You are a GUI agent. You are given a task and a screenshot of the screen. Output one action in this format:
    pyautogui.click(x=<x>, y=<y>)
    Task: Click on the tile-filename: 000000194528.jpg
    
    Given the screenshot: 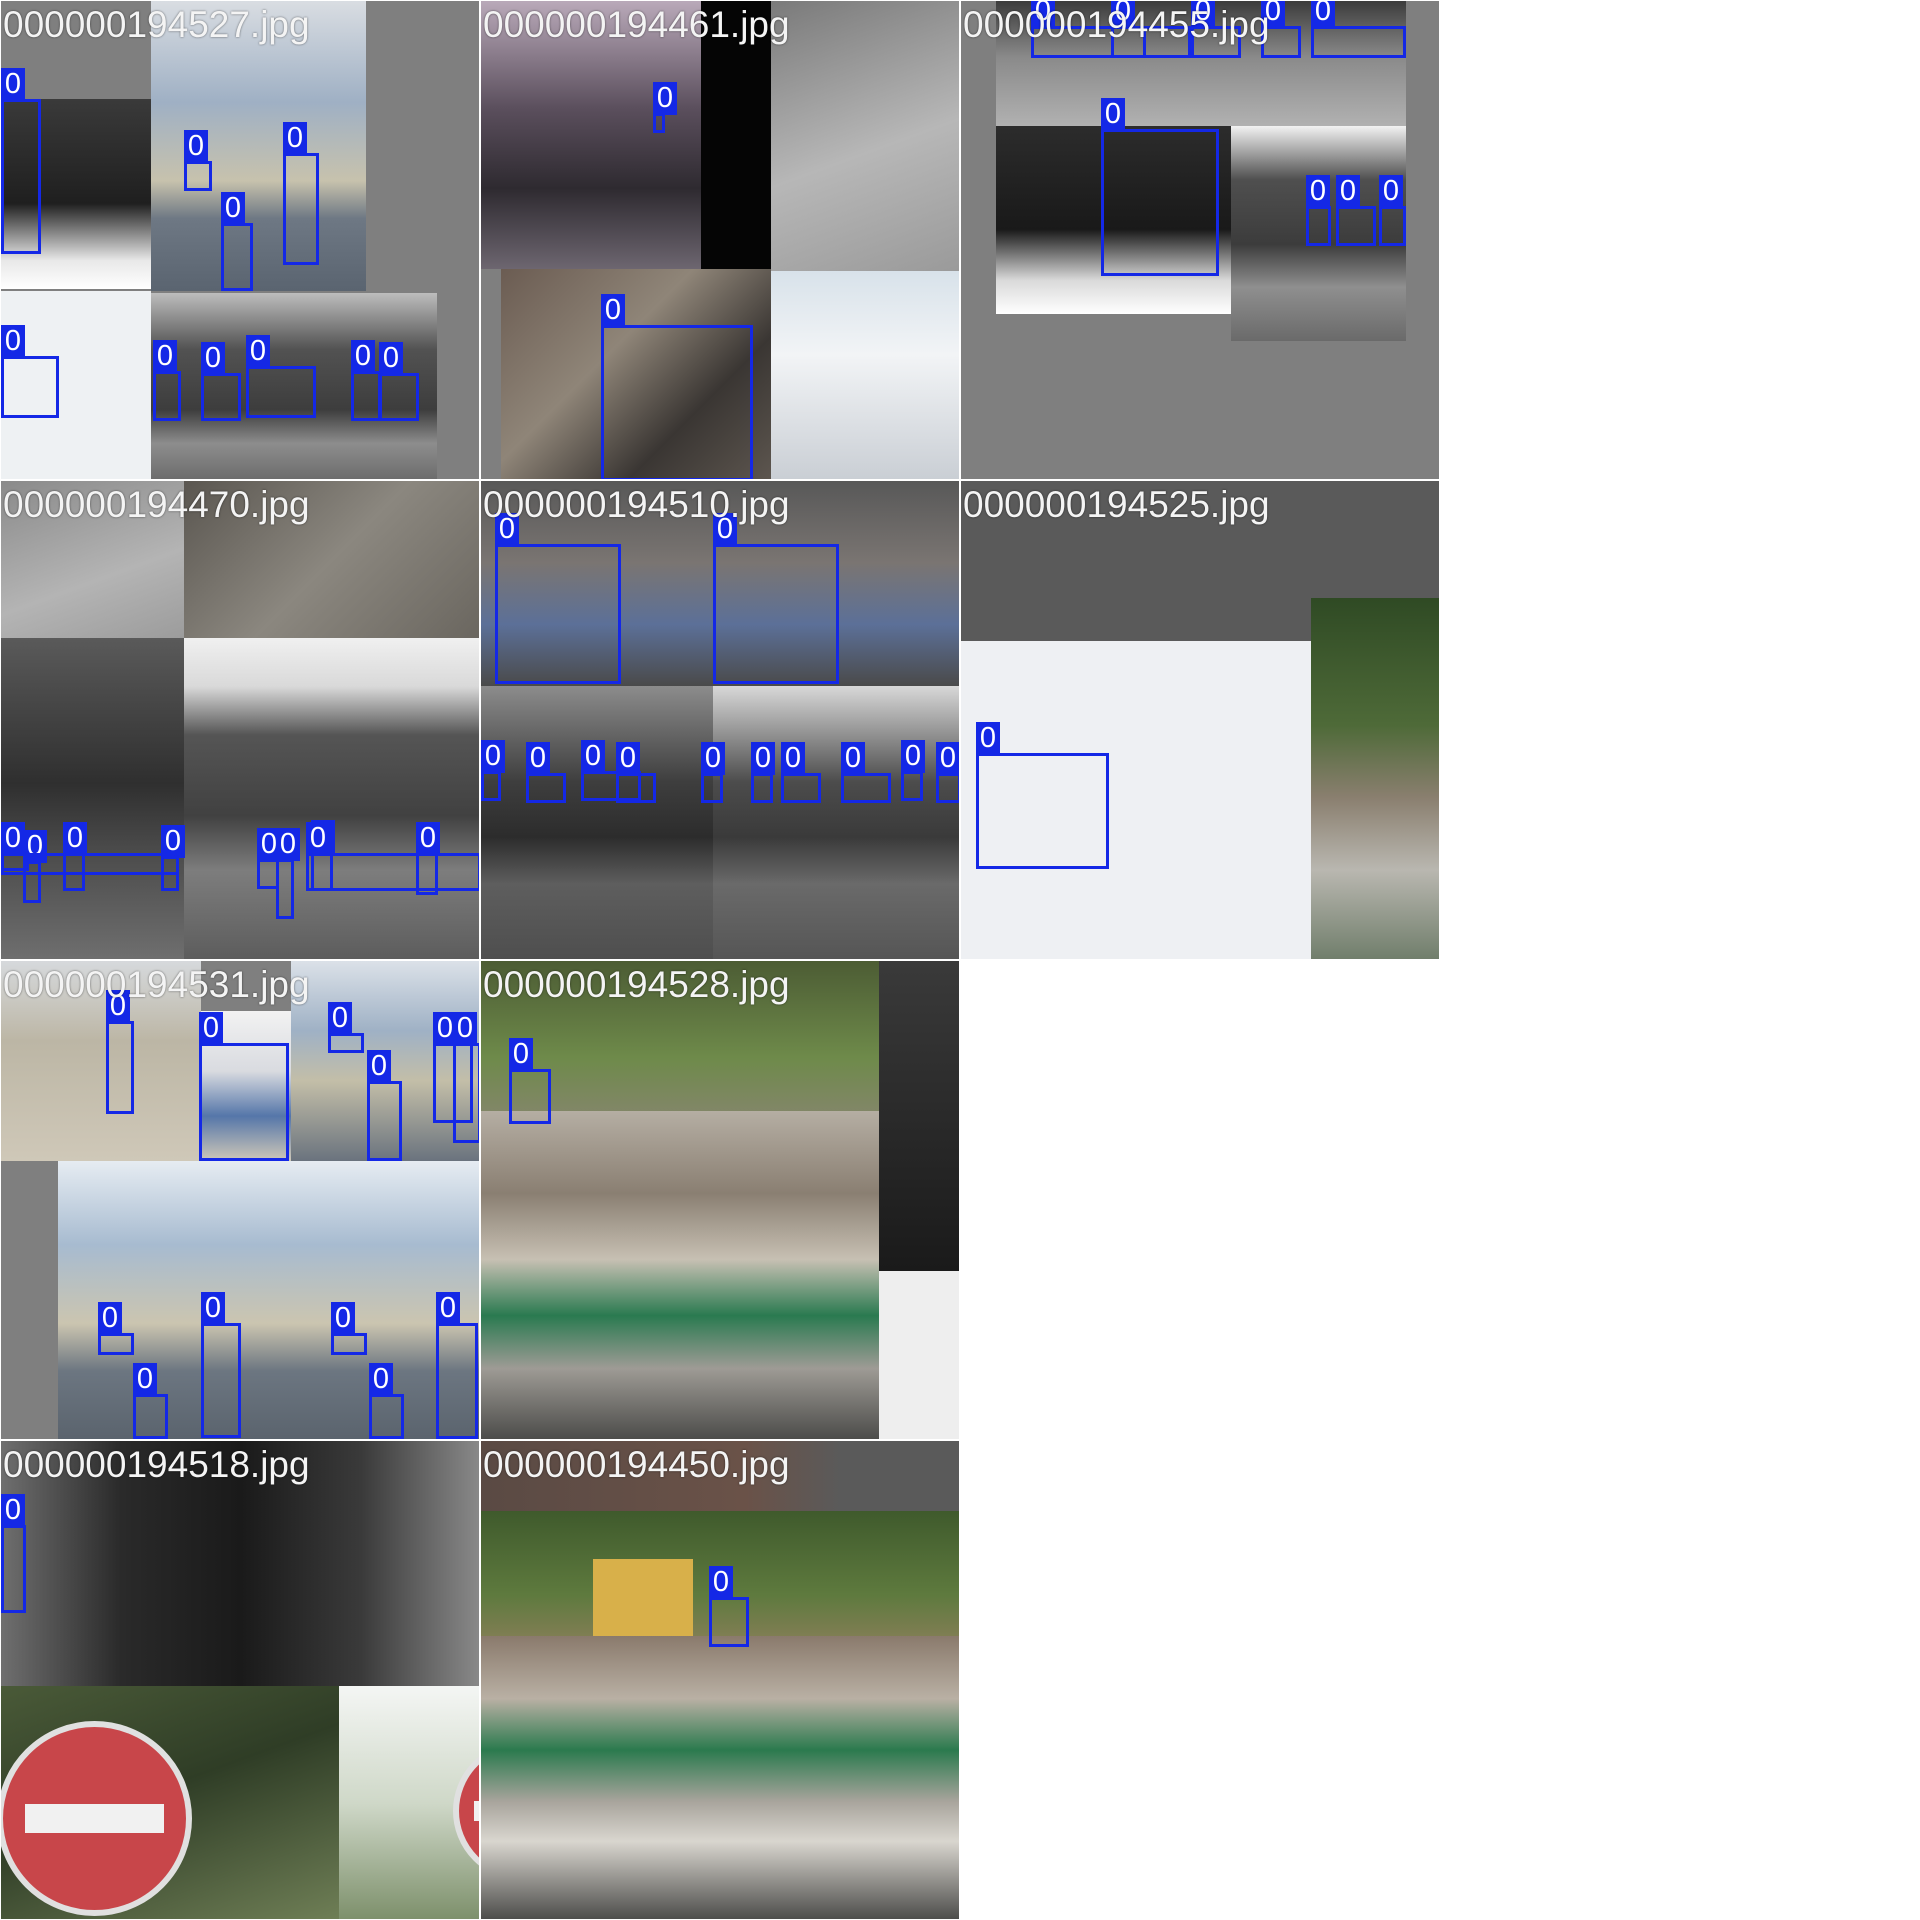 What is the action you would take?
    pyautogui.click(x=636, y=984)
    